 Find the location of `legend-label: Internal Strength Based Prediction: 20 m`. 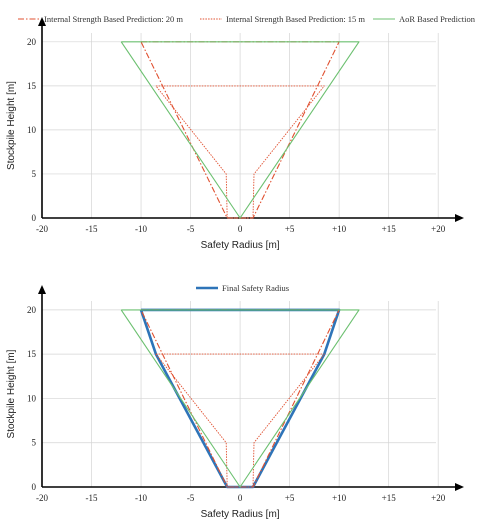

legend-label: Internal Strength Based Prediction: 20 m is located at coordinates (113, 19).